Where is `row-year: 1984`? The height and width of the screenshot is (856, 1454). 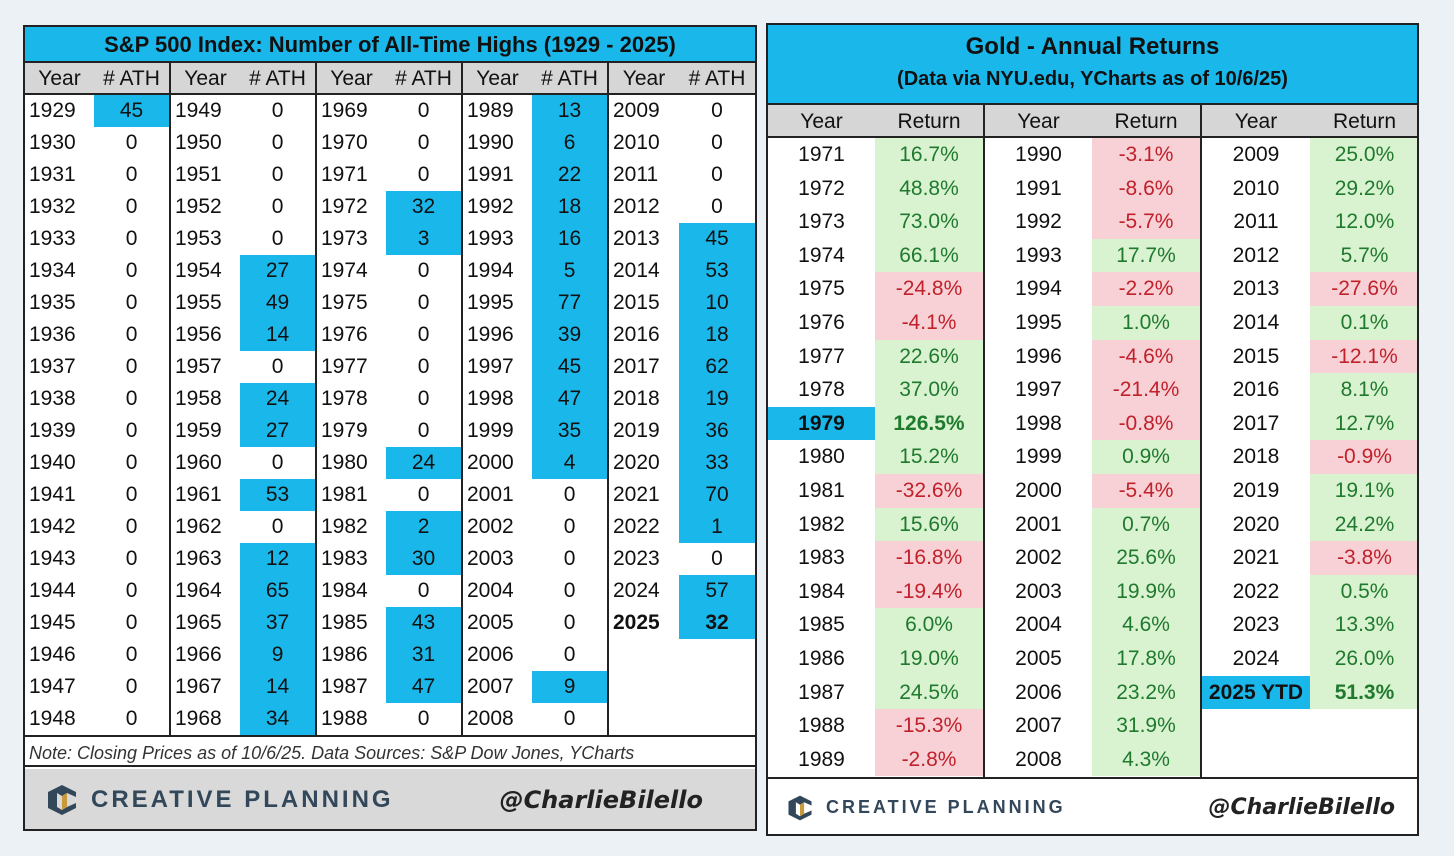 row-year: 1984 is located at coordinates (821, 591).